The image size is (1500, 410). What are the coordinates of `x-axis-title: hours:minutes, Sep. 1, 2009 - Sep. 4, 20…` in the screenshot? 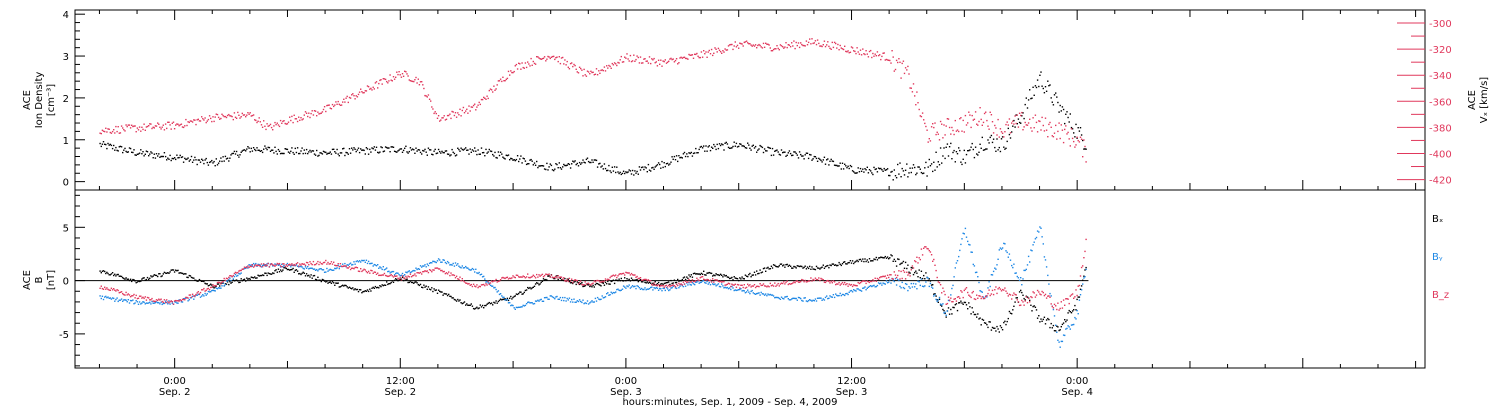 It's located at (729, 402).